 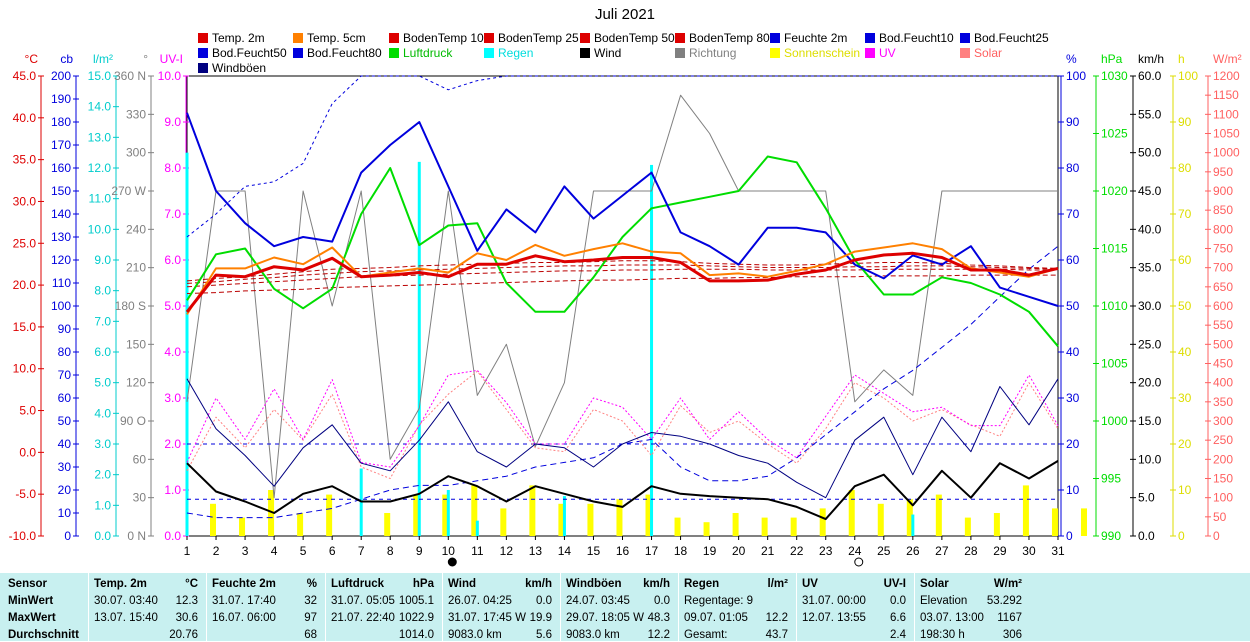 I want to click on tick-label: 900, so click(x=1223, y=191).